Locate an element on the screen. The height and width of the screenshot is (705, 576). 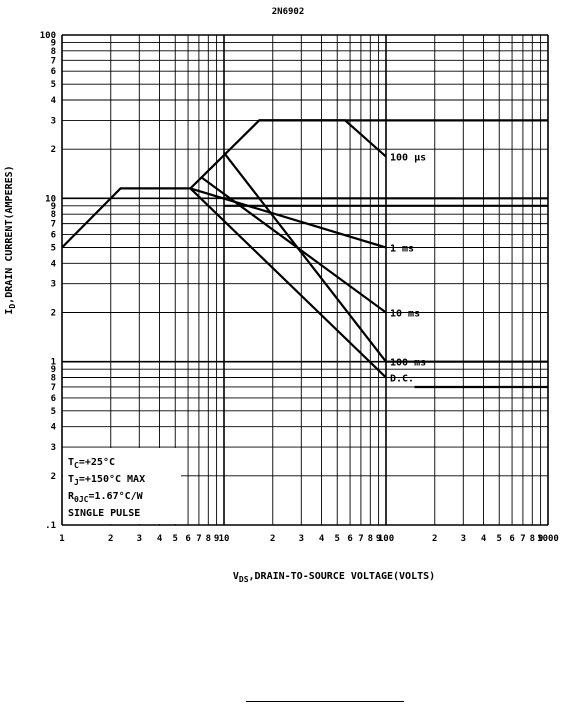
curve-label: 100 ms is located at coordinates (408, 363).